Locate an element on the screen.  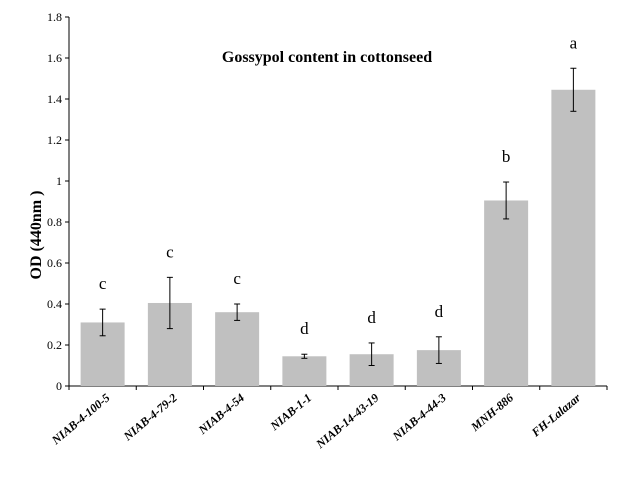
y-tick-label: 0.8 is located at coordinates (54, 222).